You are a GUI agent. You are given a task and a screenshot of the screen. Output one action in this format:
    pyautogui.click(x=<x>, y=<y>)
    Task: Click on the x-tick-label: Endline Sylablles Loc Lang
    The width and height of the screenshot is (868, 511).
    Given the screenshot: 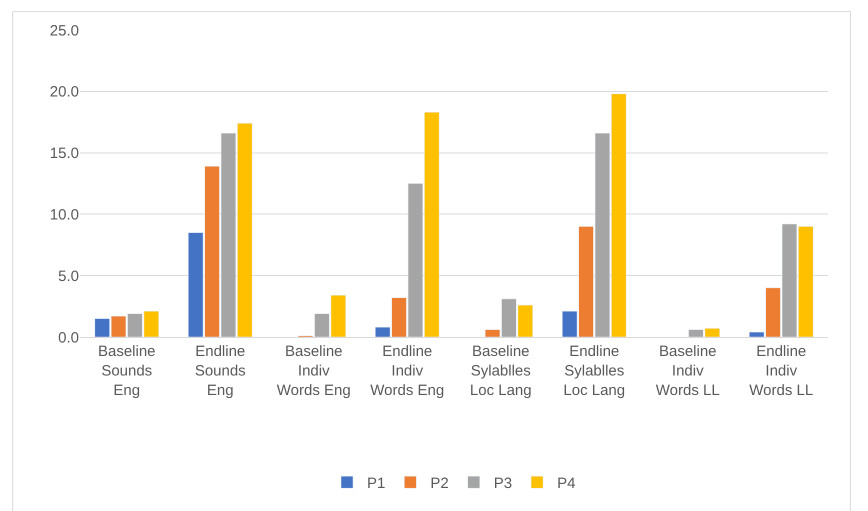 What is the action you would take?
    pyautogui.click(x=594, y=371)
    